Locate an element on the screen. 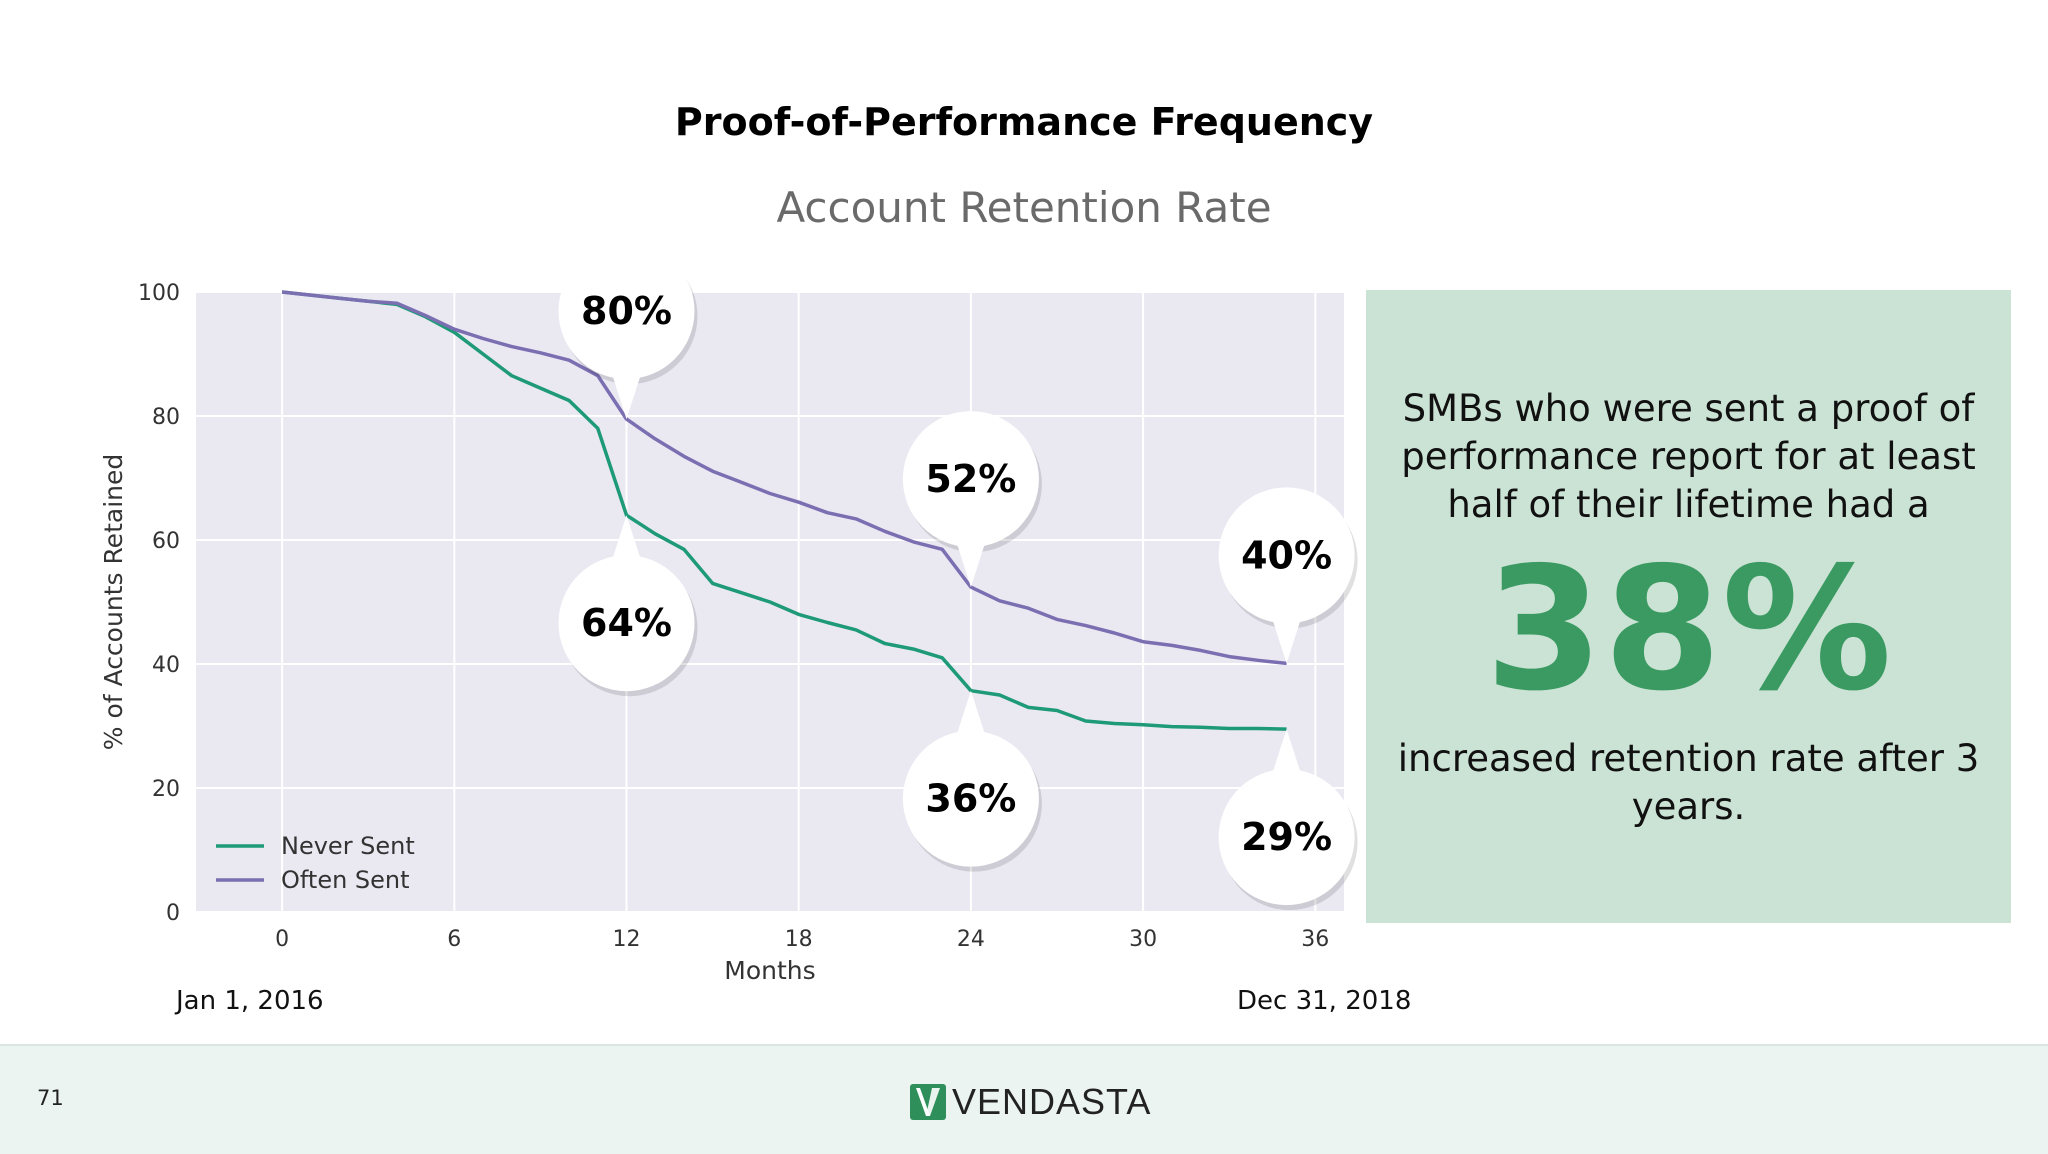 Image resolution: width=2048 pixels, height=1154 pixels. x-tick-label: 6 is located at coordinates (454, 939).